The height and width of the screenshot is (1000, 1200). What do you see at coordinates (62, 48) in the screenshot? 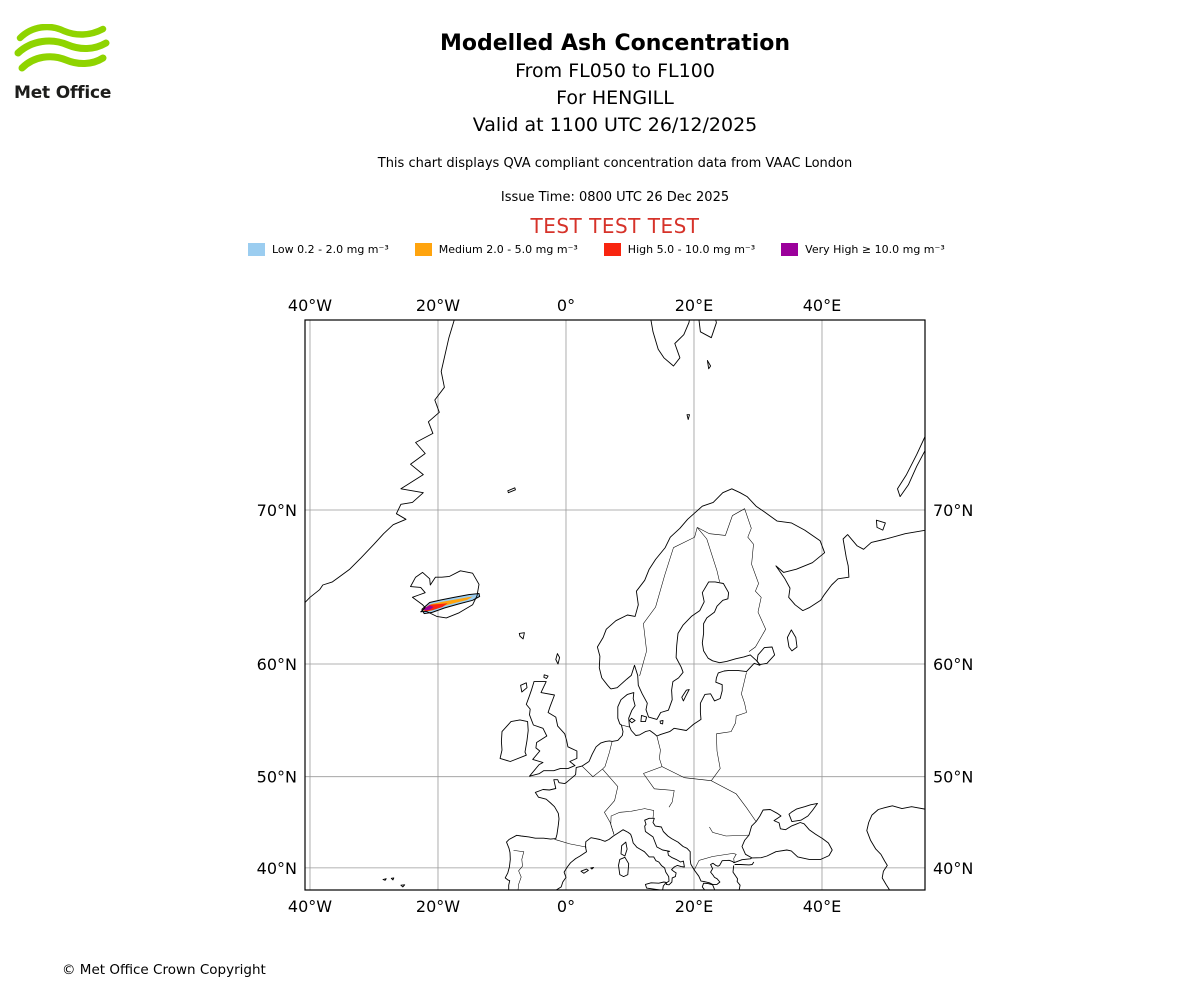
I see `met-office-wave-icon` at bounding box center [62, 48].